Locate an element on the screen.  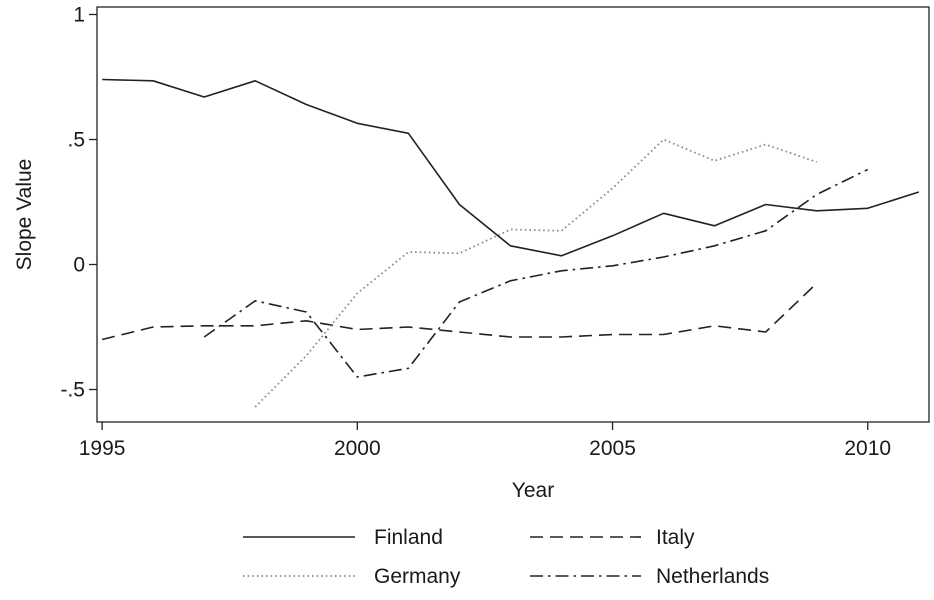
x-tick-label: 2005 is located at coordinates (612, 448).